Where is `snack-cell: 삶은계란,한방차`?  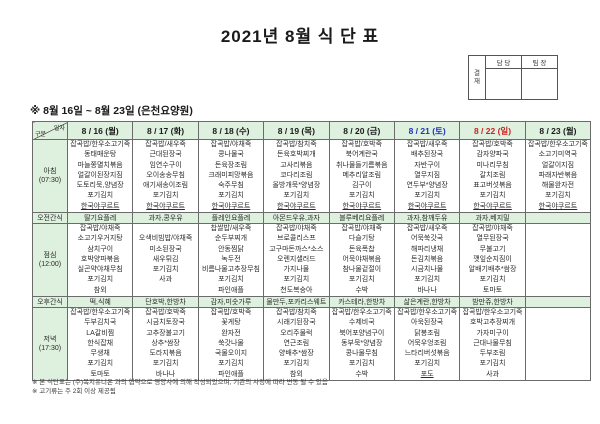
snack-cell: 삶은계란,한방차 is located at coordinates (427, 302).